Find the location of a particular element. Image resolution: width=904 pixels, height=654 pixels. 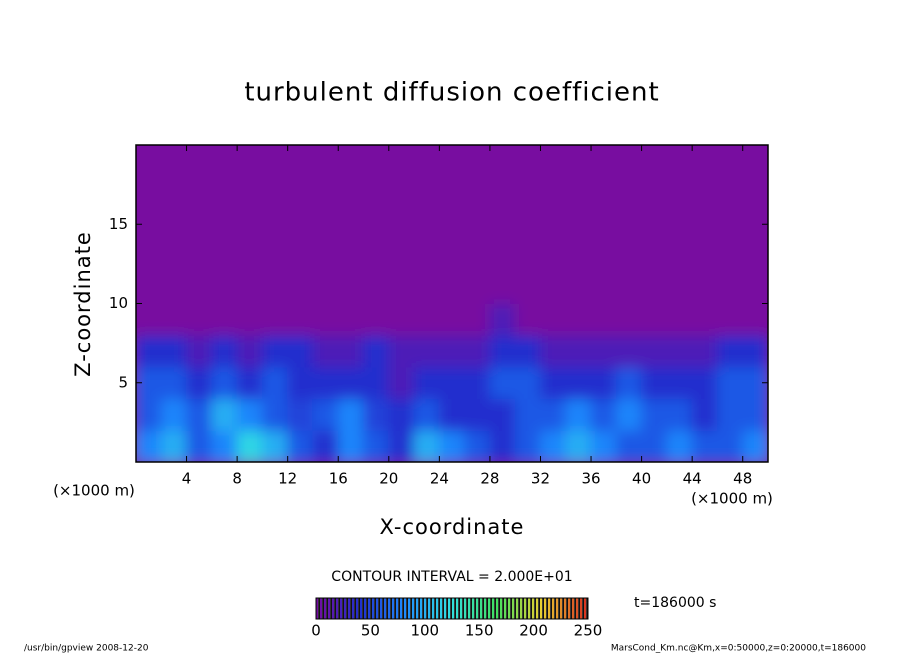

x-tick-label: 16 is located at coordinates (338, 479).